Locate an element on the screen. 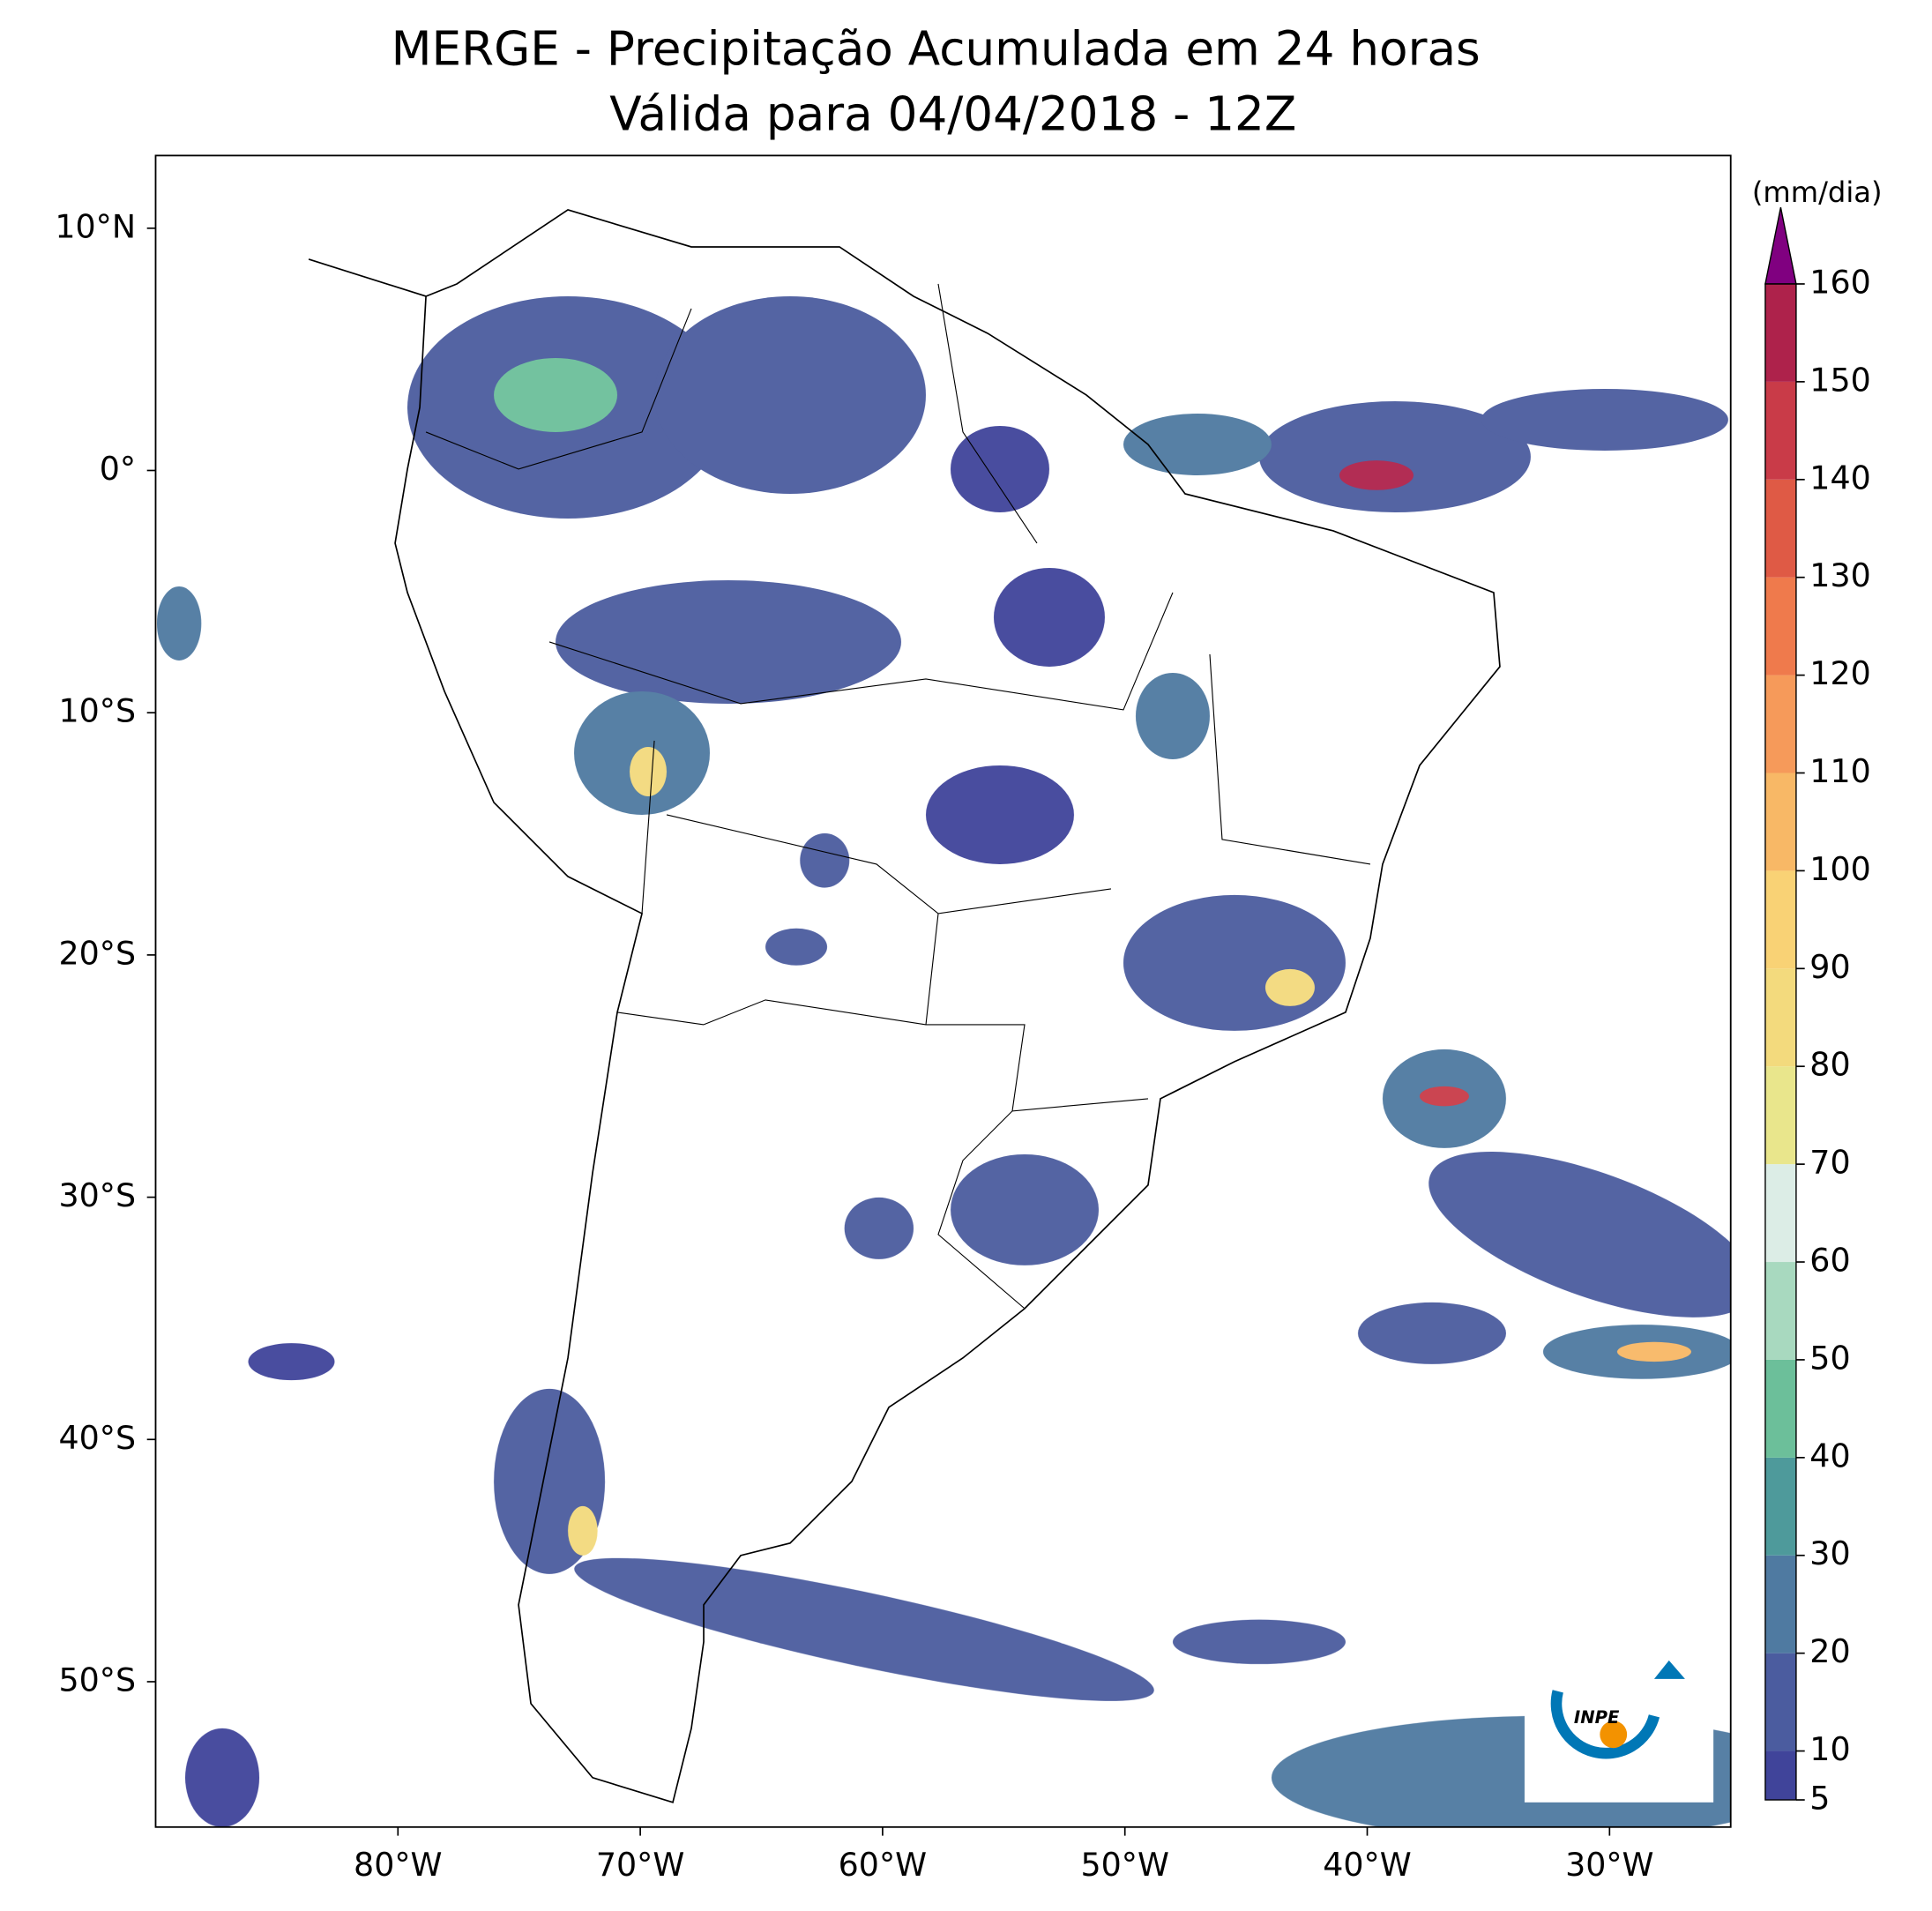  colorbar-tick-label: 60 is located at coordinates (1829, 1261).